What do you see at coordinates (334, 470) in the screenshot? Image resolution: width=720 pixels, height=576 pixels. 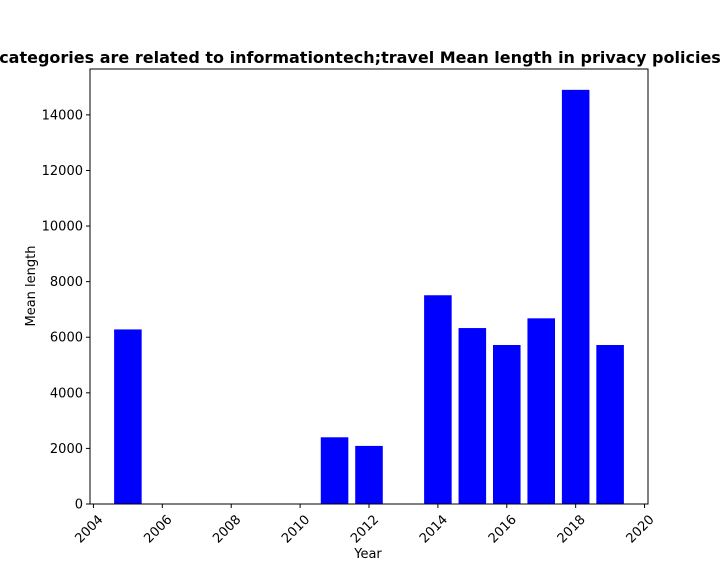 I see `bar-2011` at bounding box center [334, 470].